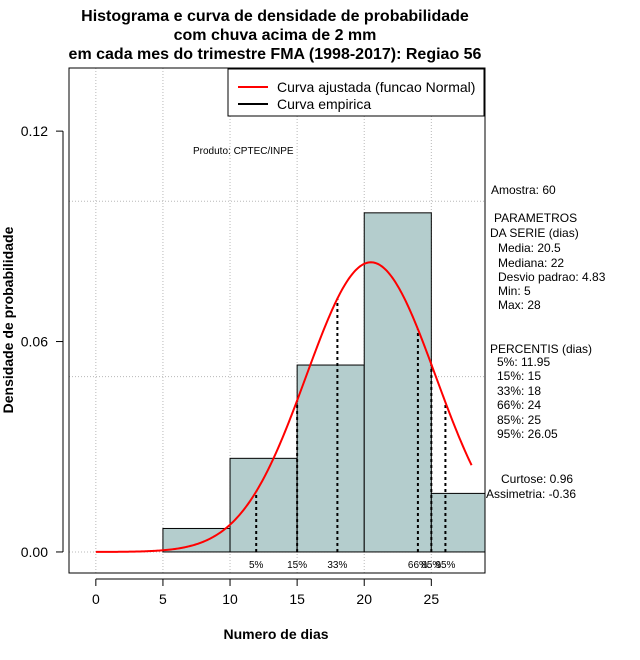 The width and height of the screenshot is (640, 660). I want to click on percentile-label-5: 85%, so click(431, 565).